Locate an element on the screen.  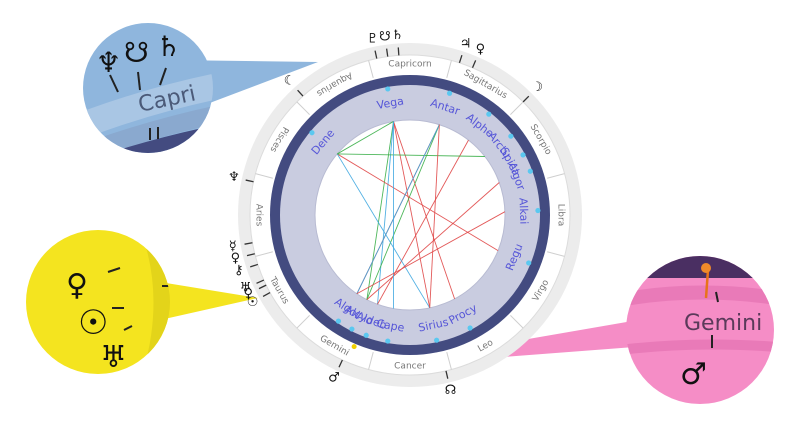
mercury-icon: ☿ is located at coordinates (233, 246).